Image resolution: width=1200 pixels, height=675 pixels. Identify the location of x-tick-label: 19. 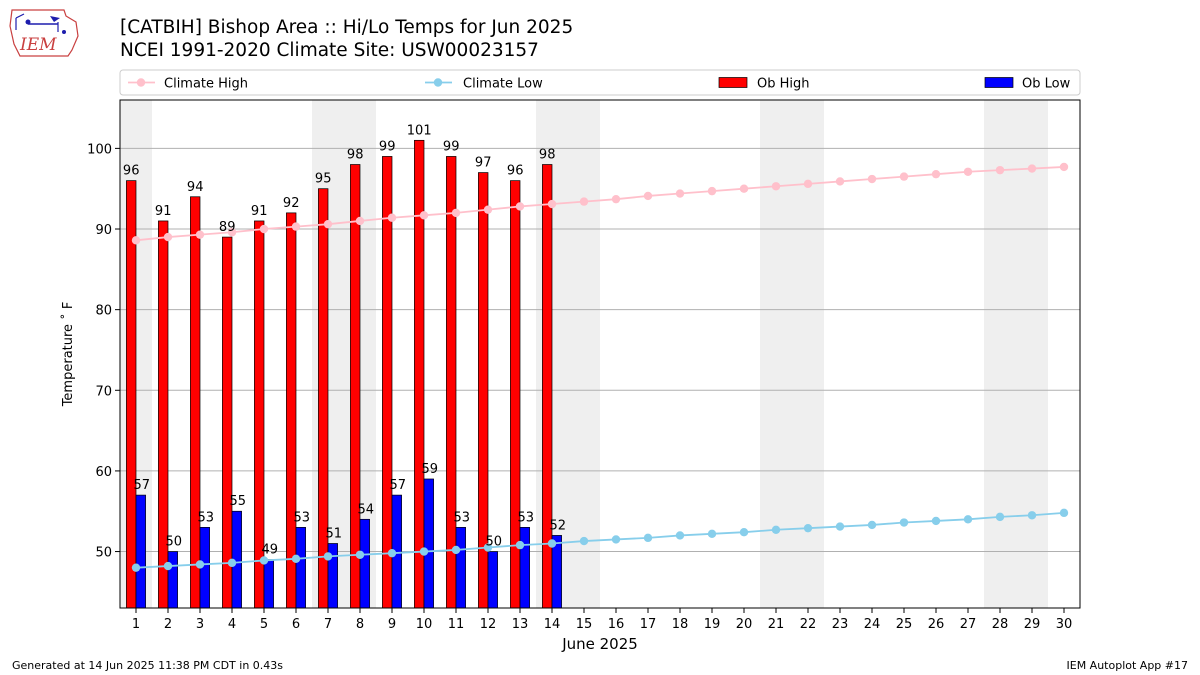
(712, 624).